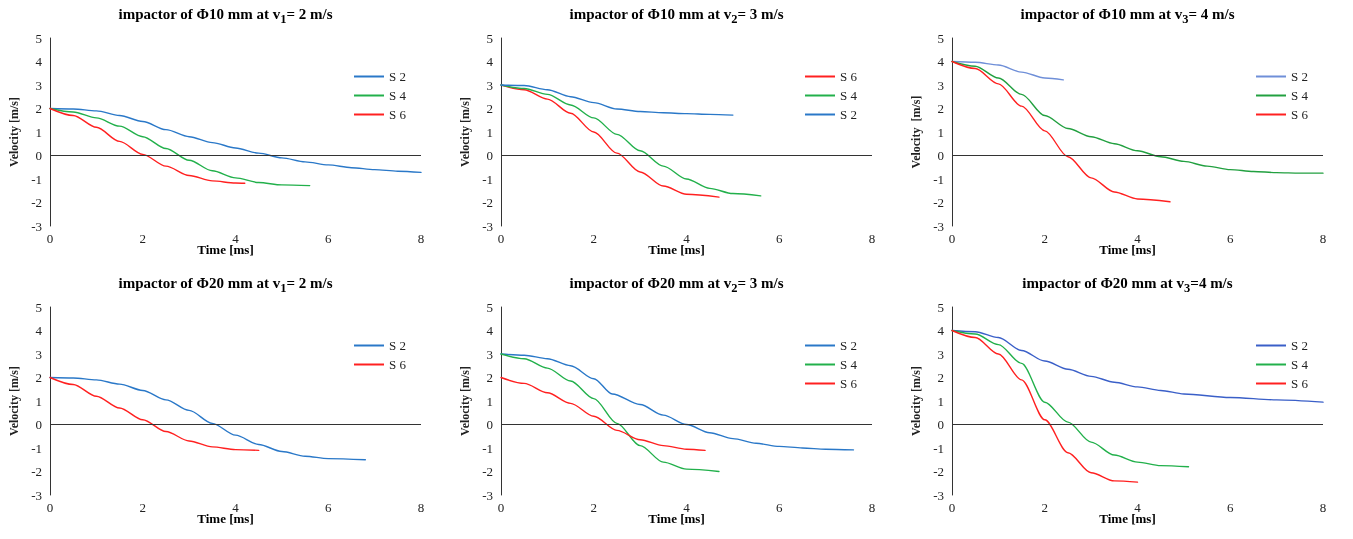 Image resolution: width=1353 pixels, height=539 pixels. I want to click on chart-title: impactor of Φ20 mm at v$_{2}$= 3 m/s, so click(676, 285).